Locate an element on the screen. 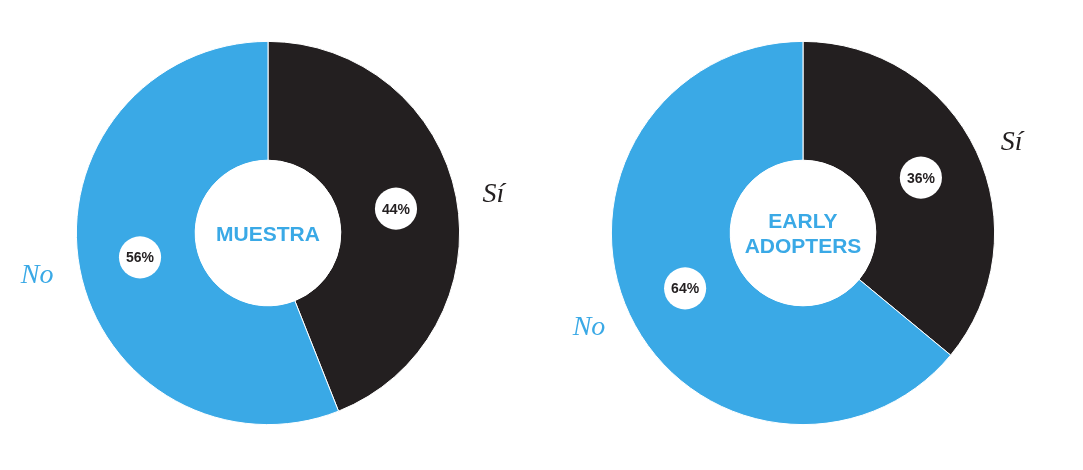  data-label: 36% is located at coordinates (921, 177).